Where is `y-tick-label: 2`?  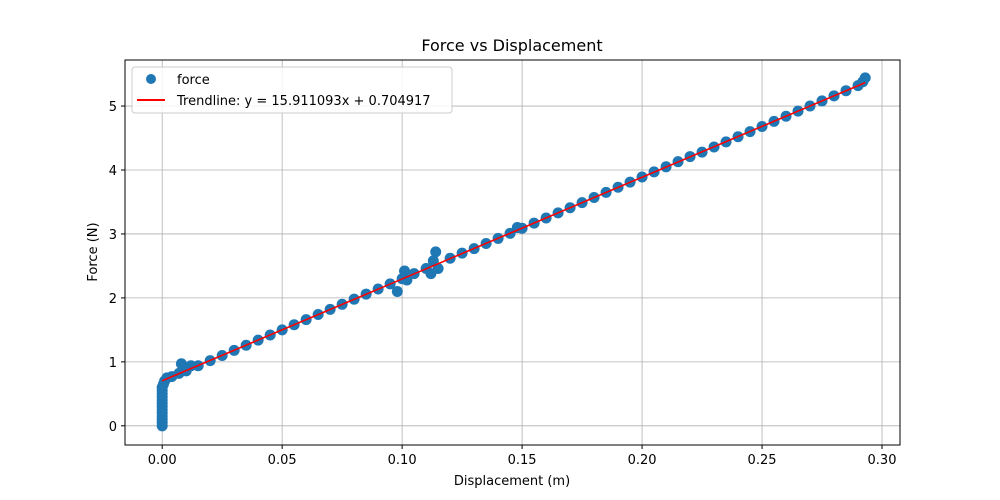
y-tick-label: 2 is located at coordinates (113, 299).